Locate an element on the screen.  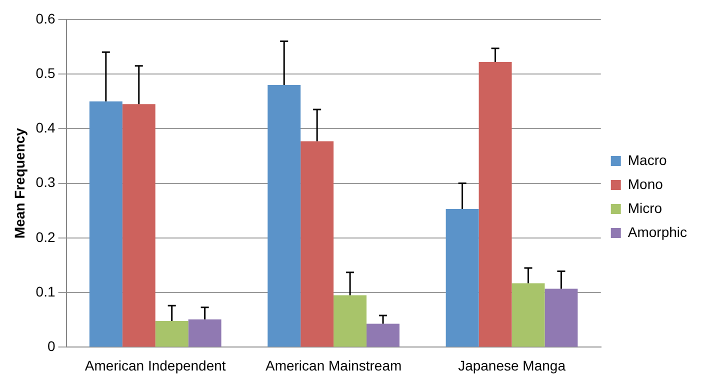
y-tick-label: 0.2 is located at coordinates (46, 236).